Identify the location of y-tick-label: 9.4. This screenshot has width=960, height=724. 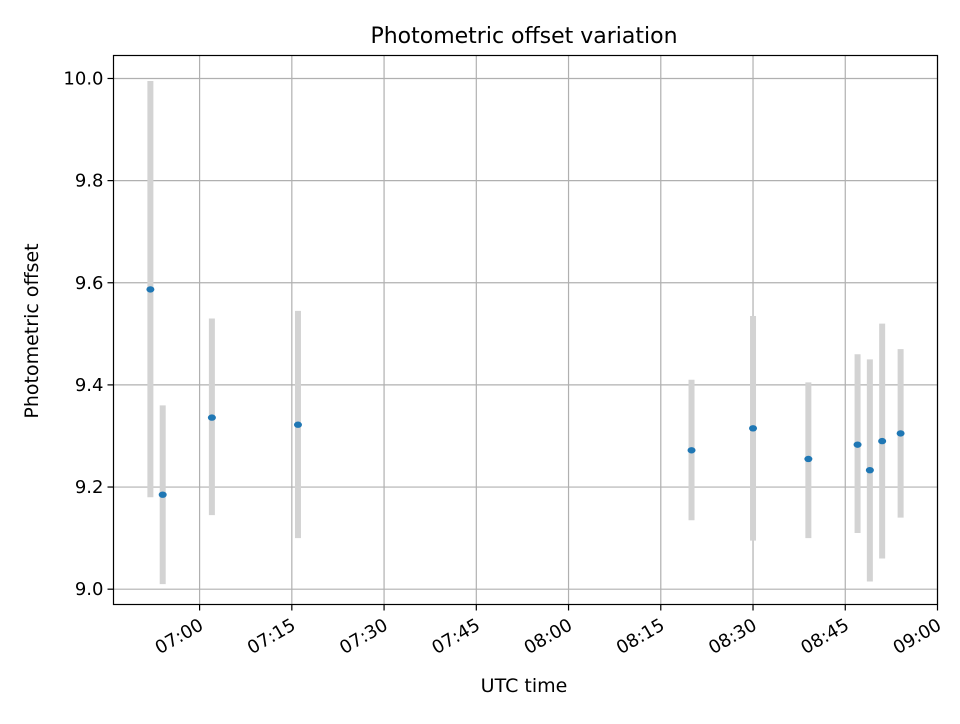
(89, 385).